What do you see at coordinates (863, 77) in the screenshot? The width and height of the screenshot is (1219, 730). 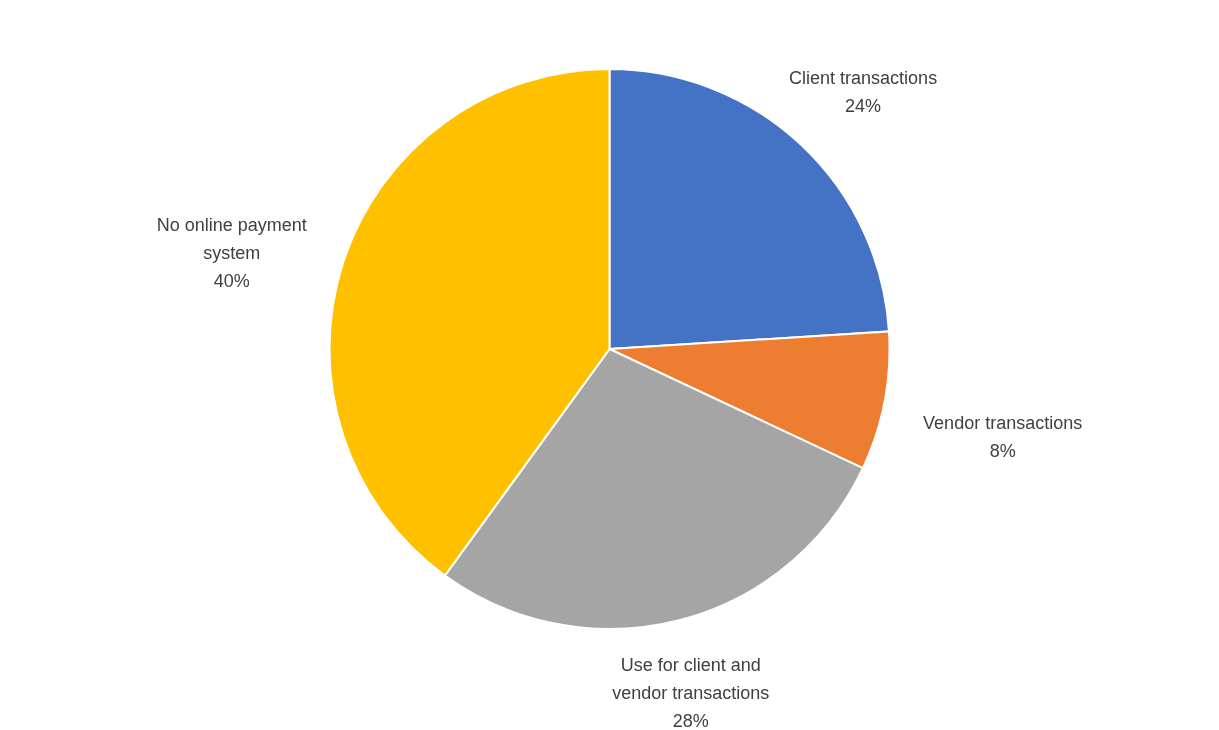 I see `slice-label: Client transactions` at bounding box center [863, 77].